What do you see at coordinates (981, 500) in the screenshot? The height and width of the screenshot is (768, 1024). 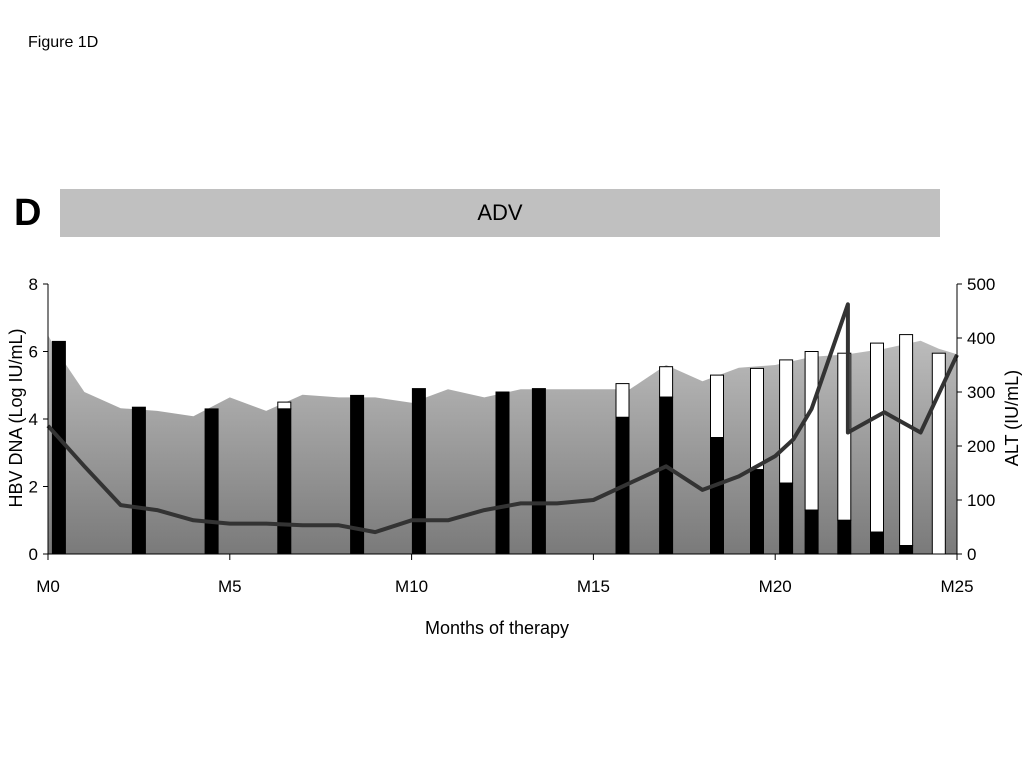 I see `y2-tick-label: 100` at bounding box center [981, 500].